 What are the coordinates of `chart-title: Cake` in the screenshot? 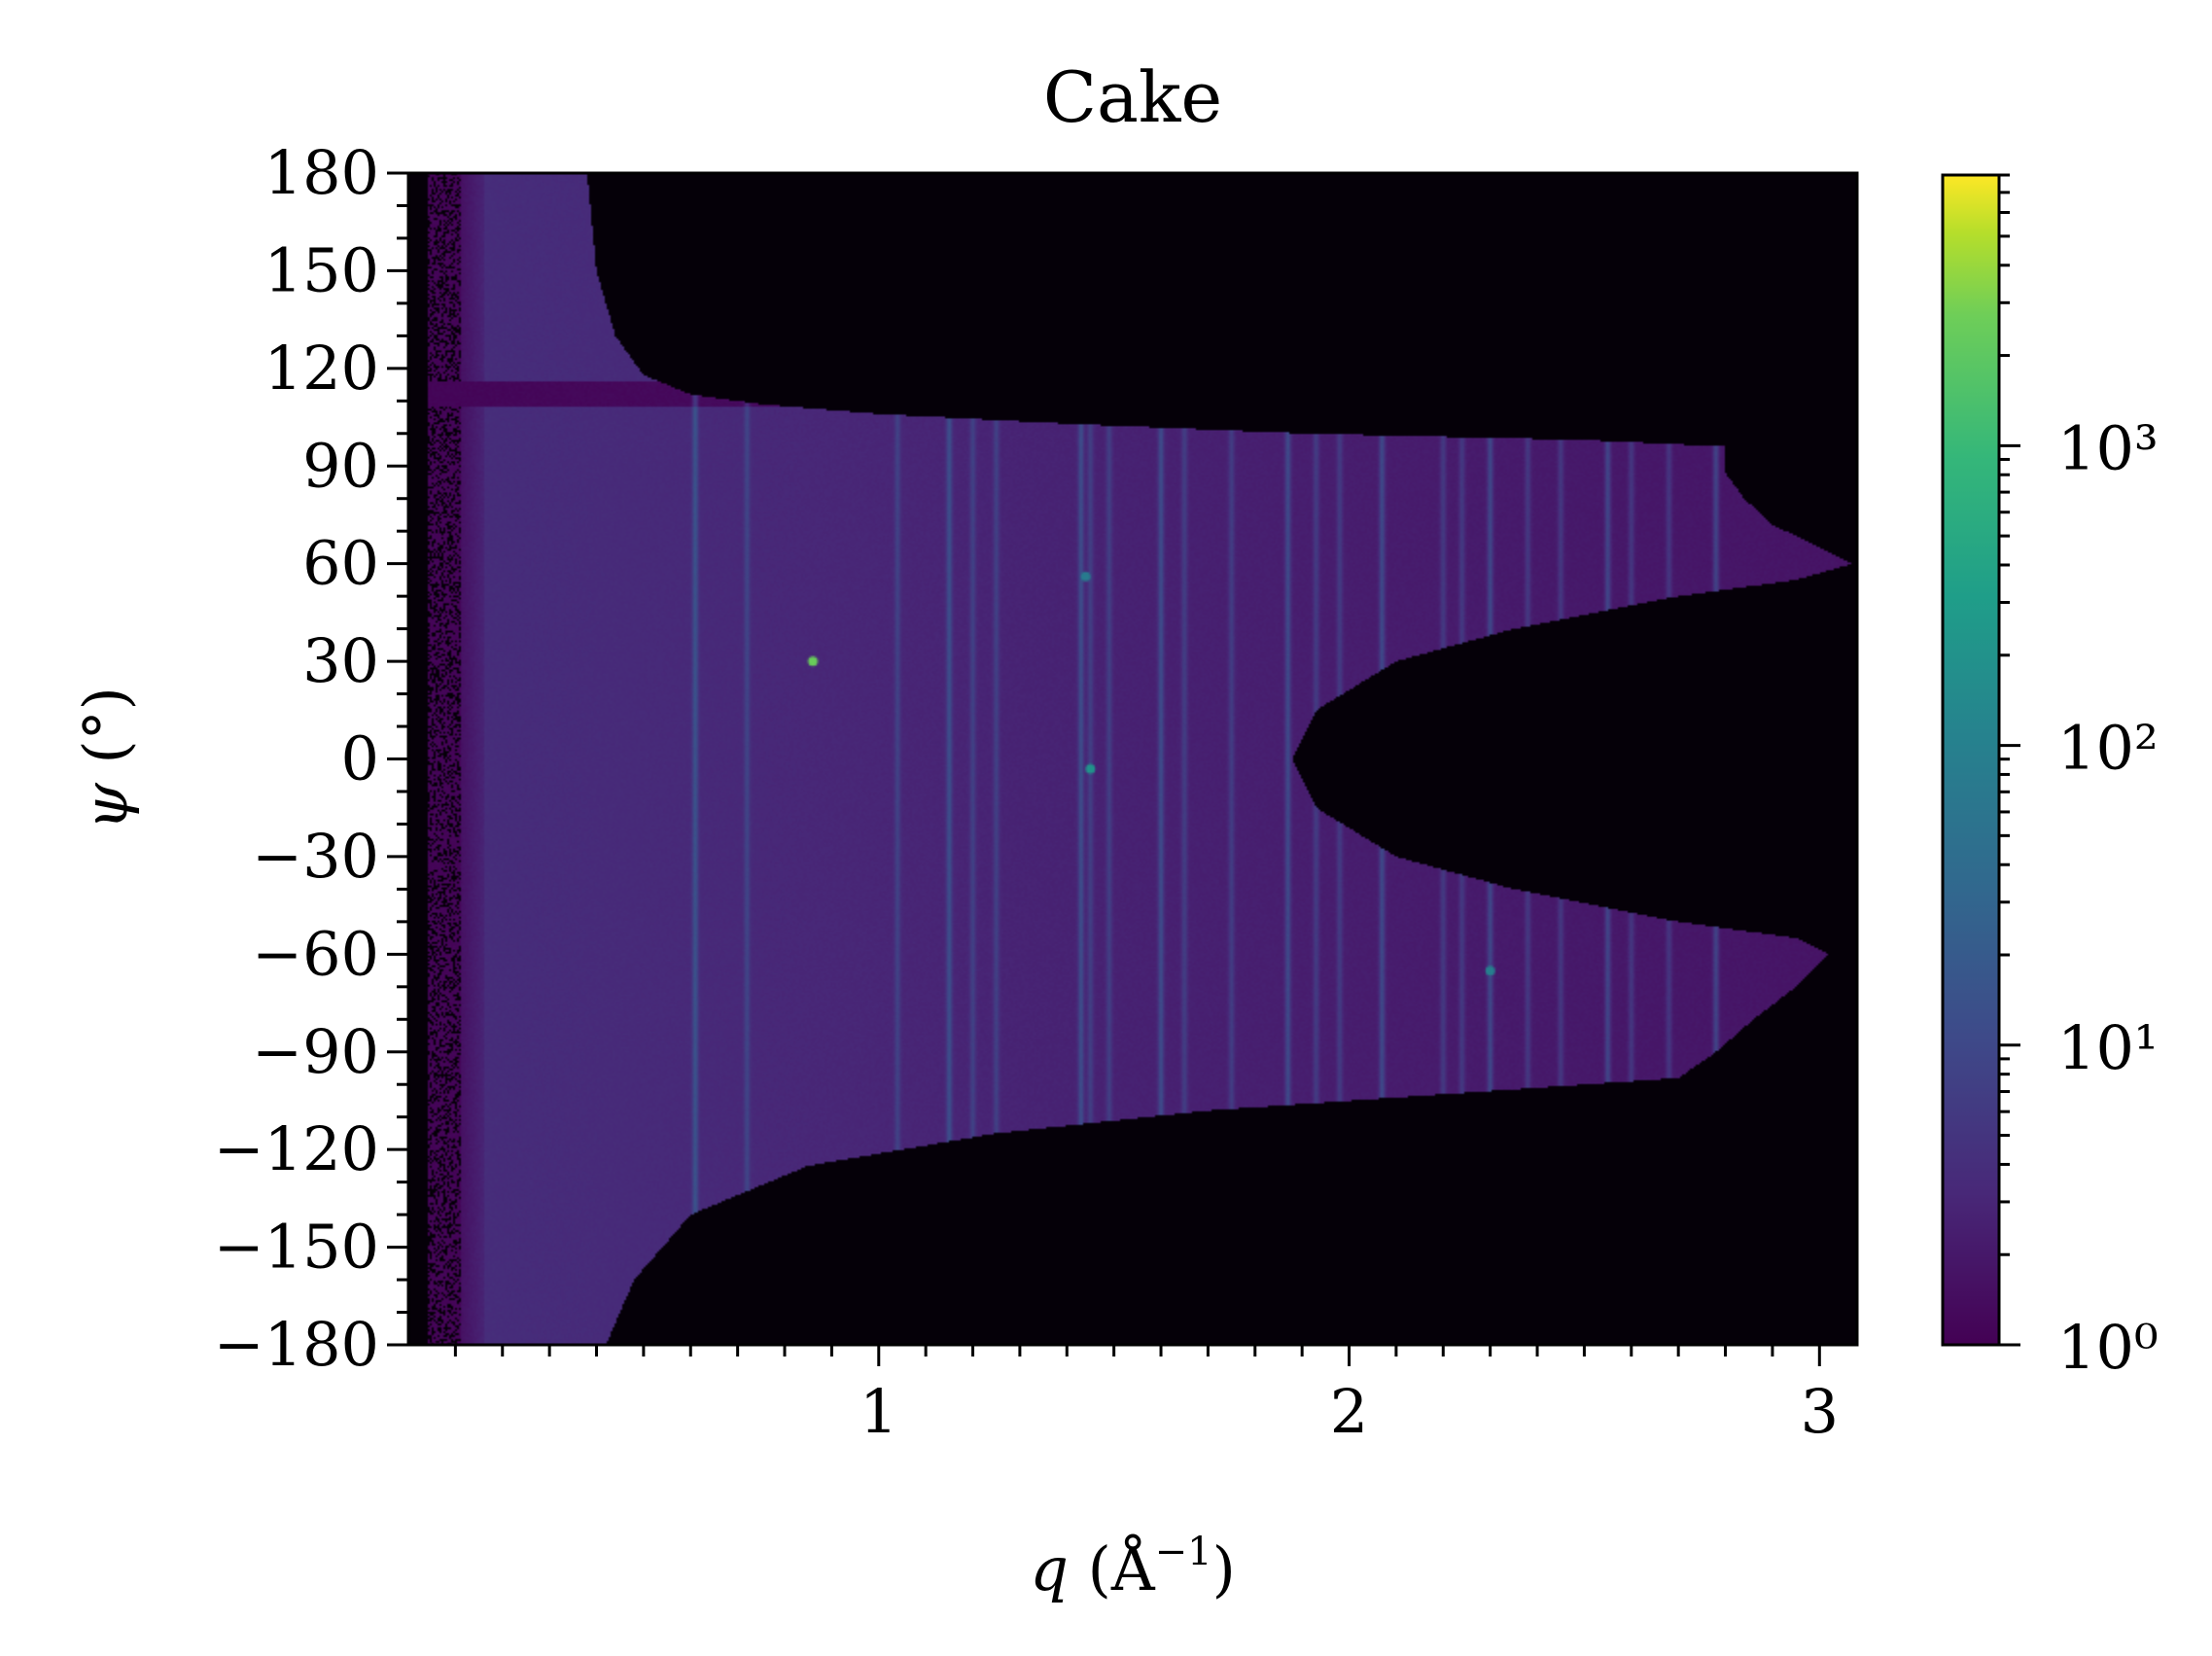 It's located at (1132, 97).